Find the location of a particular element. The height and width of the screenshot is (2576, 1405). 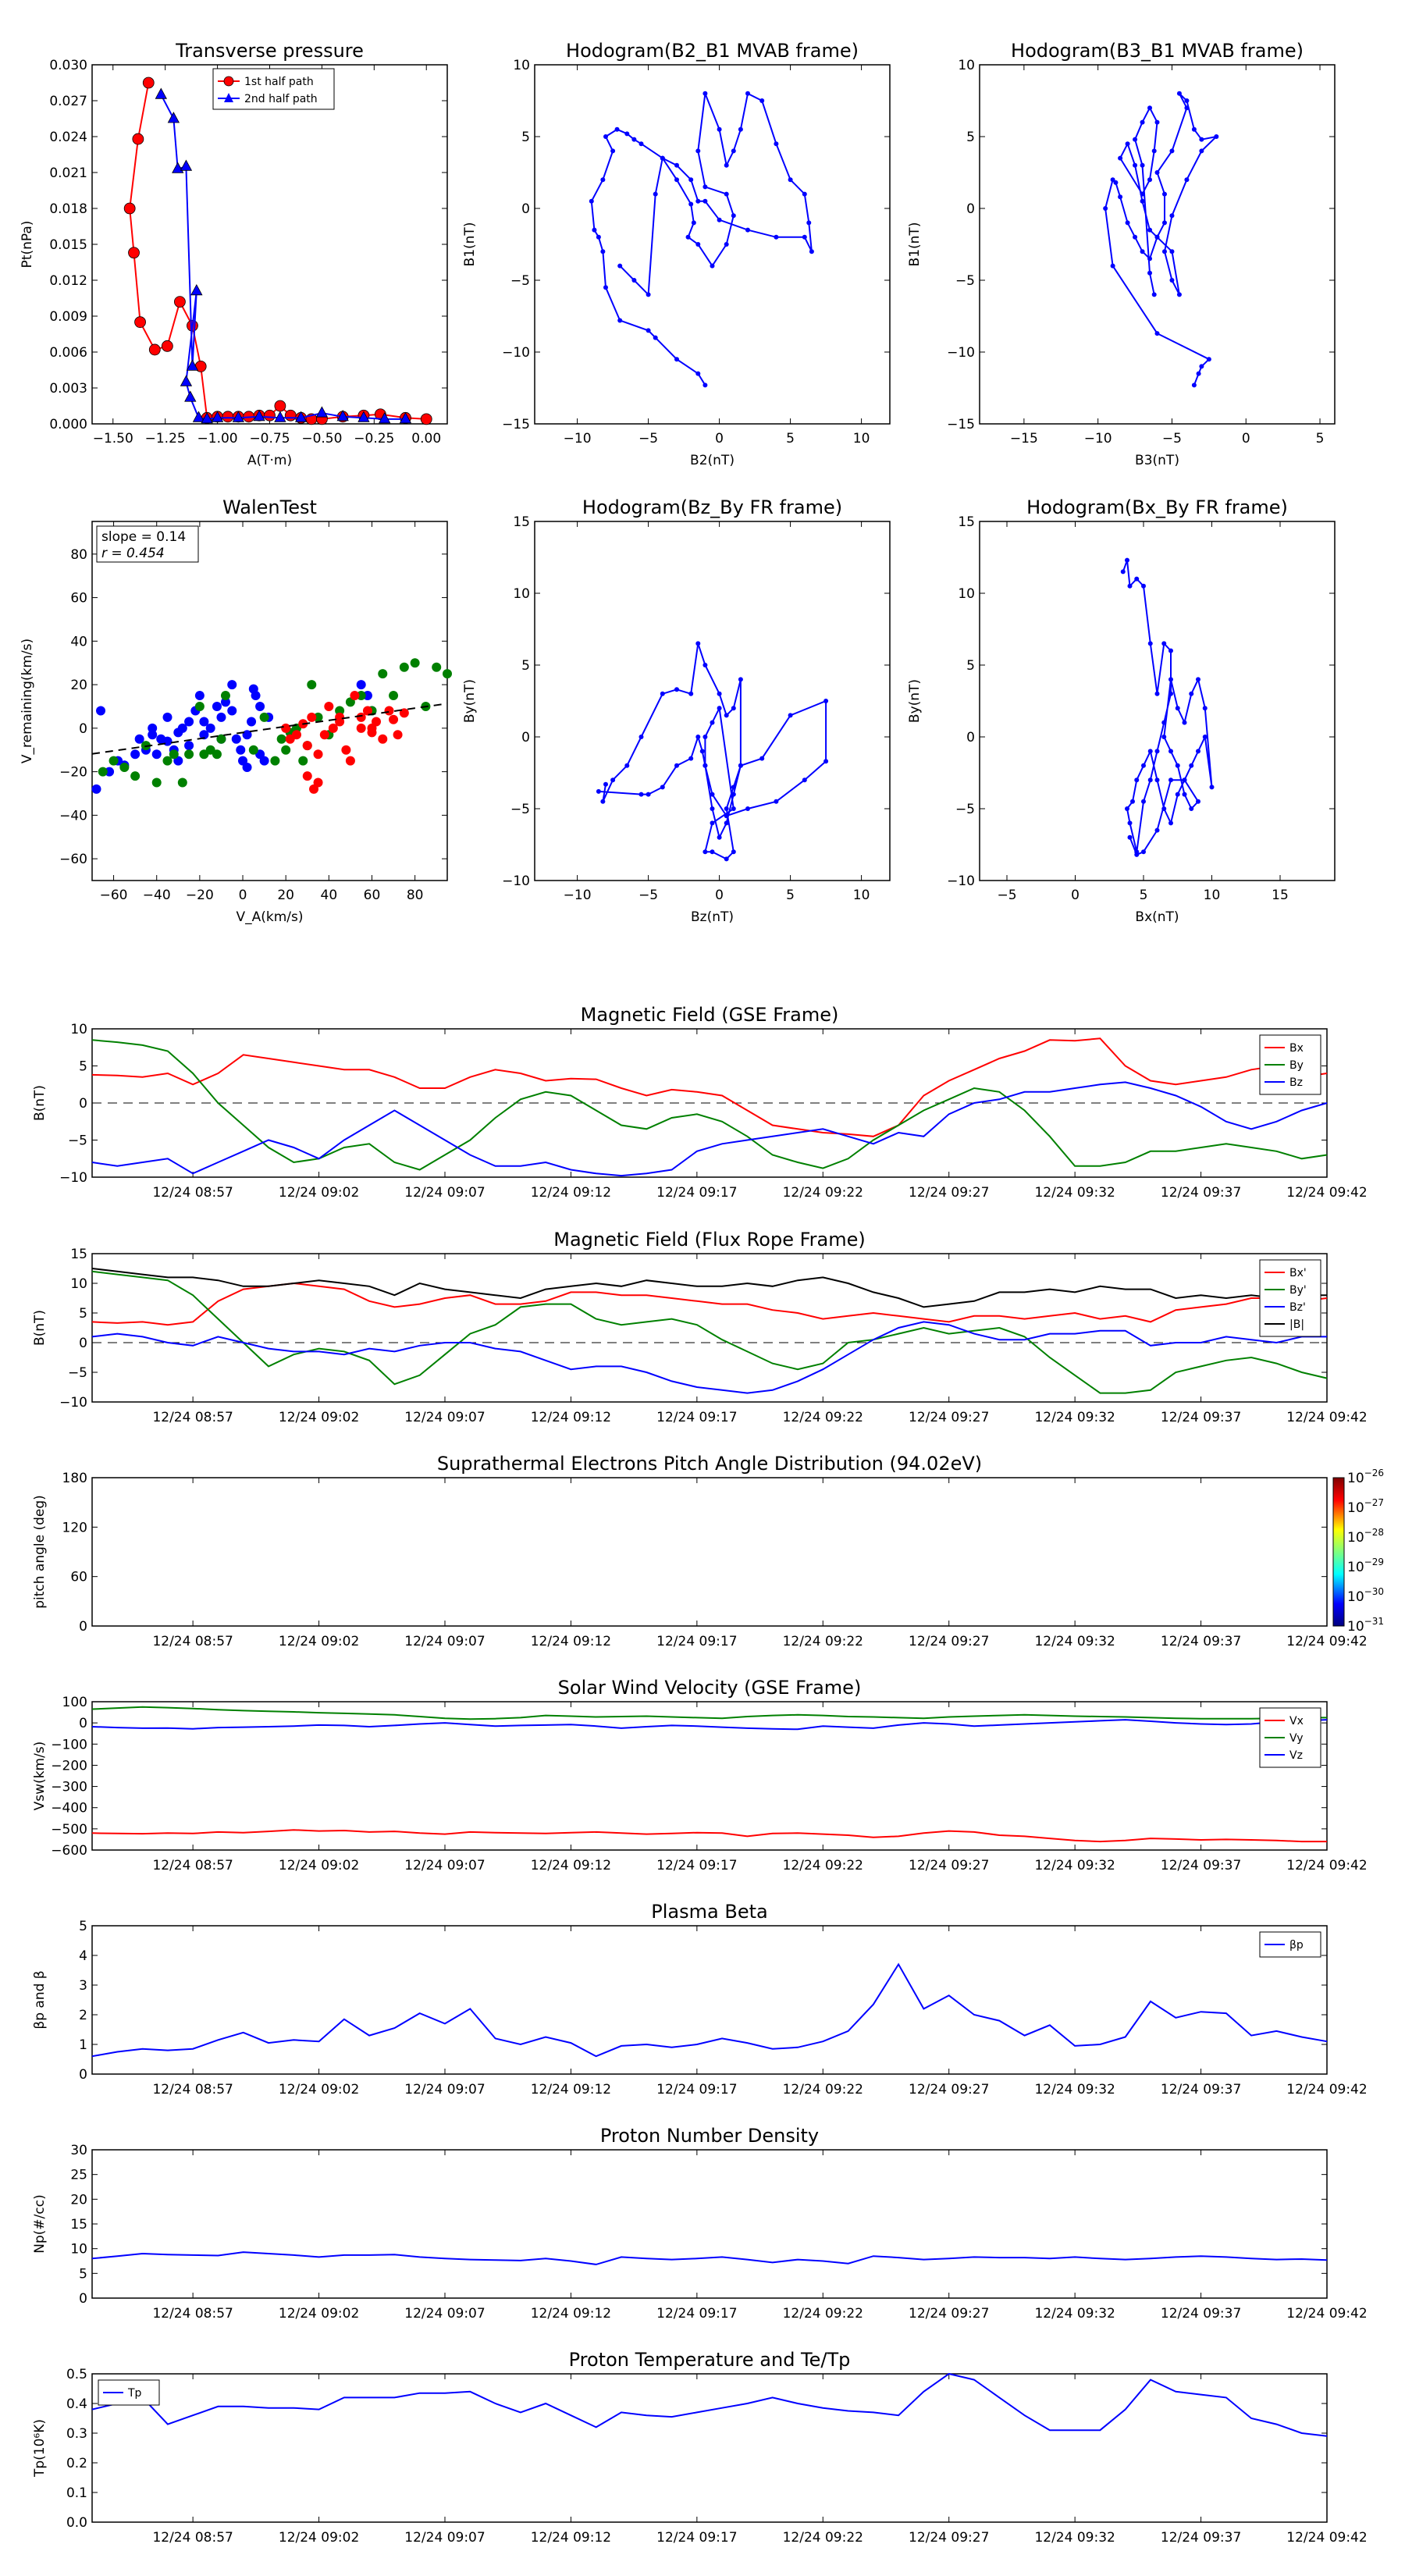

colorbar-tick-label: 10−29 is located at coordinates (1365, 1566).